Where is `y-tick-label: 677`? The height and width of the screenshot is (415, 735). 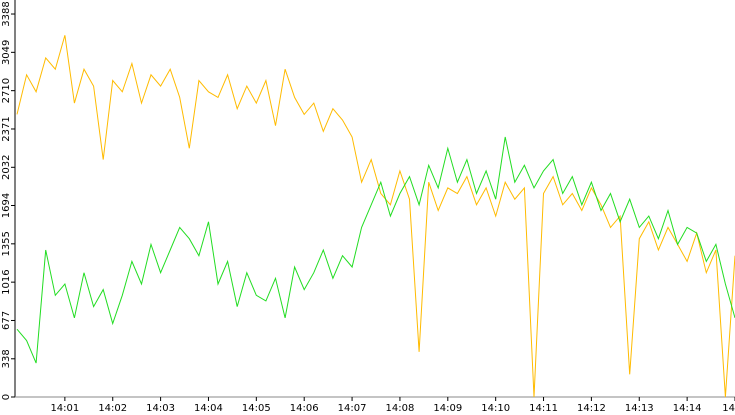 y-tick-label: 677 is located at coordinates (6, 320).